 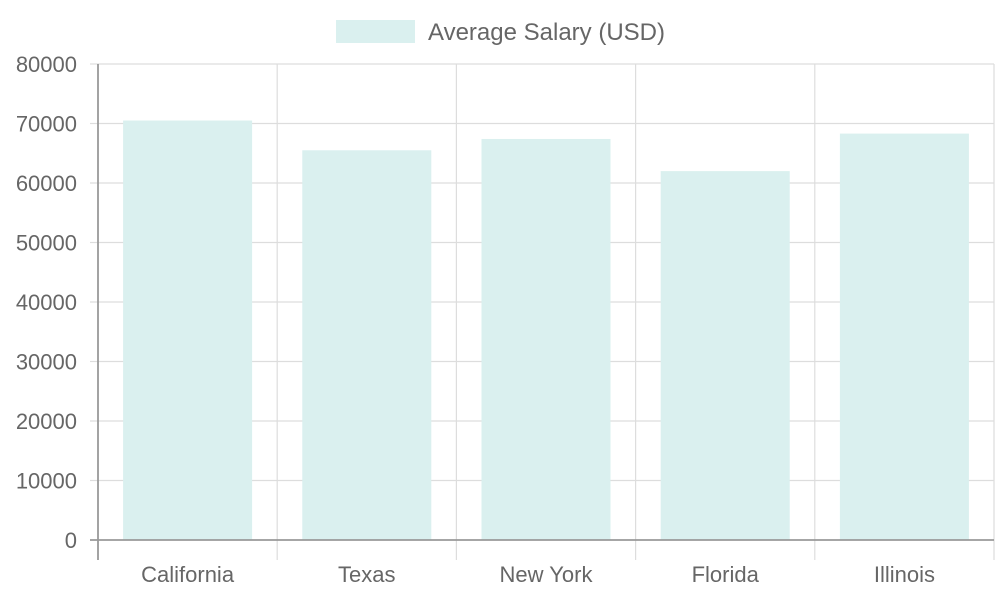 I want to click on y-tick-label: 10000, so click(x=46, y=481).